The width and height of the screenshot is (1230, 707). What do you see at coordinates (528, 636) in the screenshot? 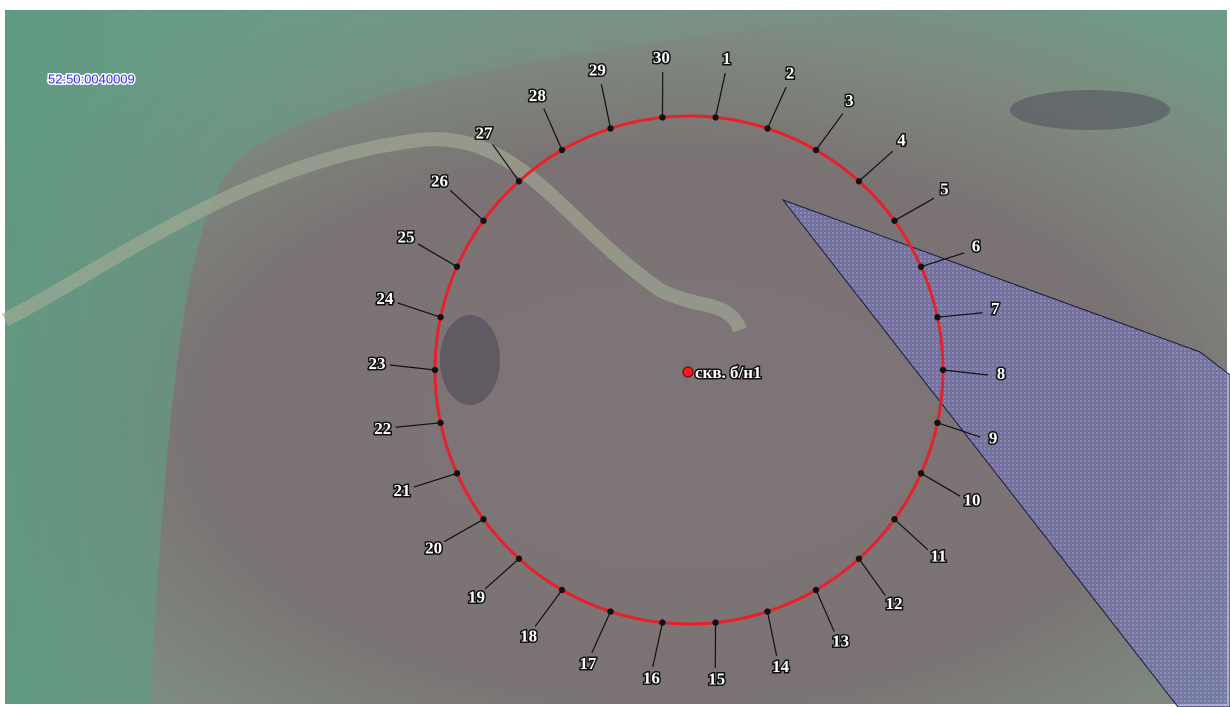
I see `vertex-label: 18` at bounding box center [528, 636].